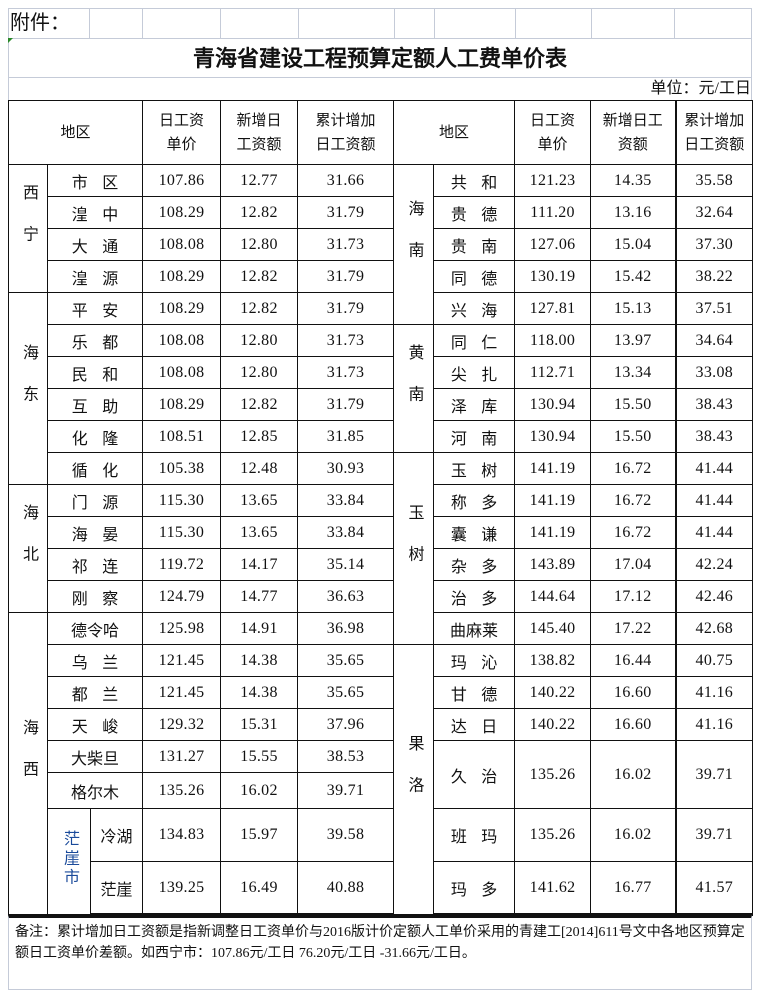  I want to click on table-row: 湟中 108.29 12.82 31.79 贵德 111.20 13.16 32.64, so click(381, 212).